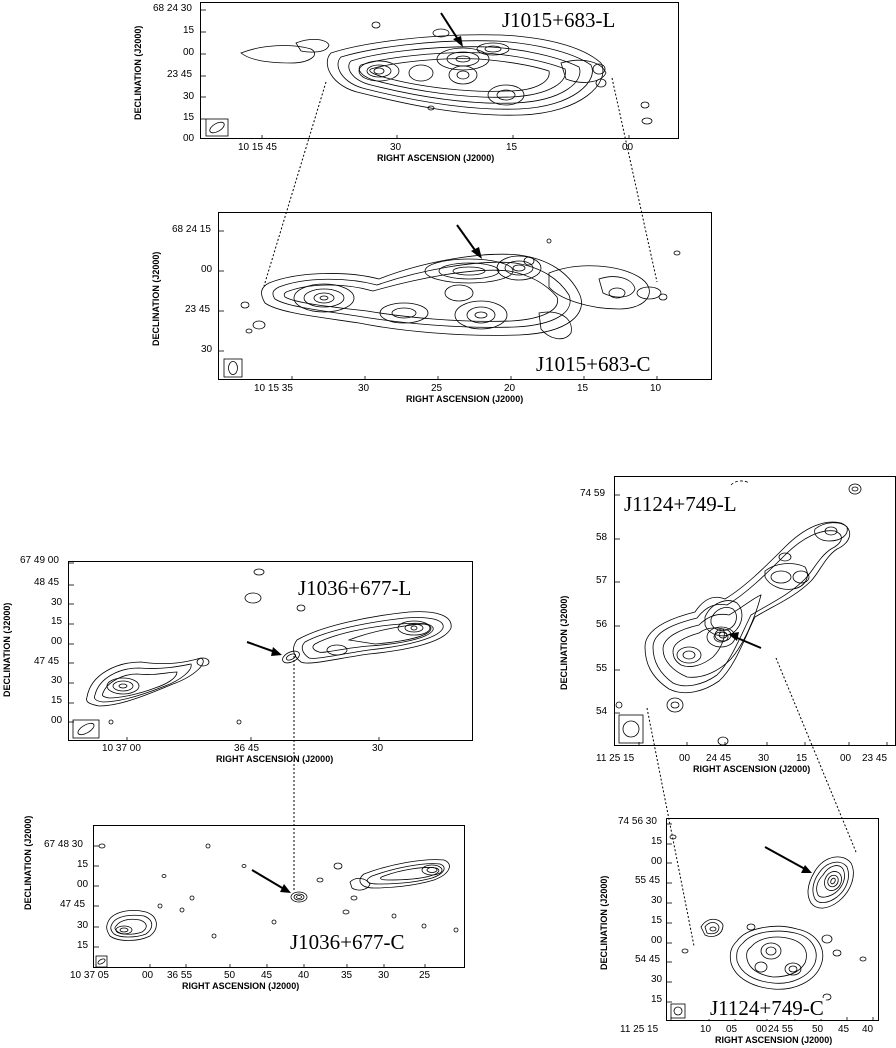 The width and height of the screenshot is (896, 1048). Describe the element at coordinates (637, 821) in the screenshot. I see `ytick: 74 56 30` at that location.